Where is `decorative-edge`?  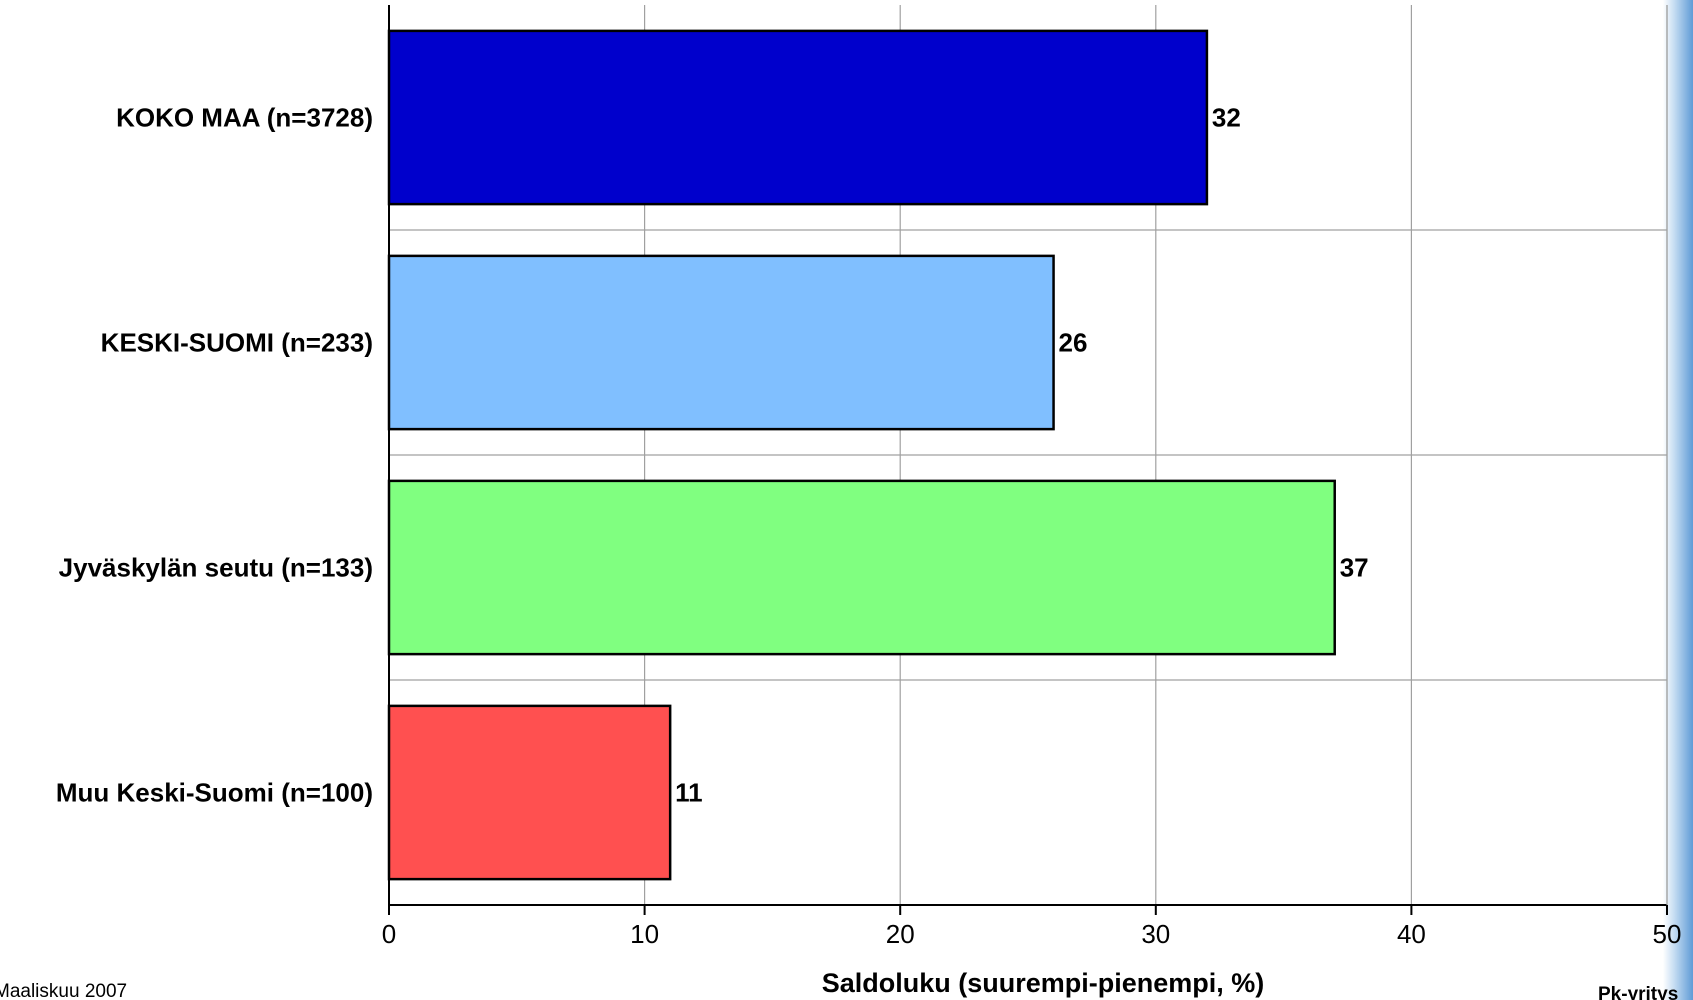
decorative-edge is located at coordinates (1678, 500).